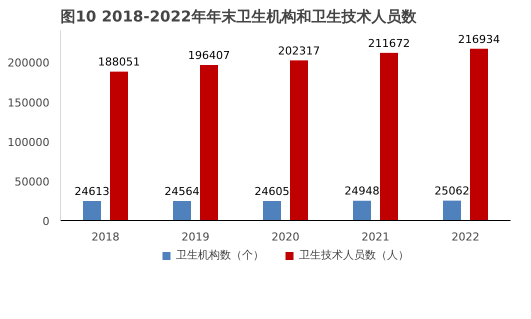  What do you see at coordinates (182, 191) in the screenshot?
I see `data-label: 24564` at bounding box center [182, 191].